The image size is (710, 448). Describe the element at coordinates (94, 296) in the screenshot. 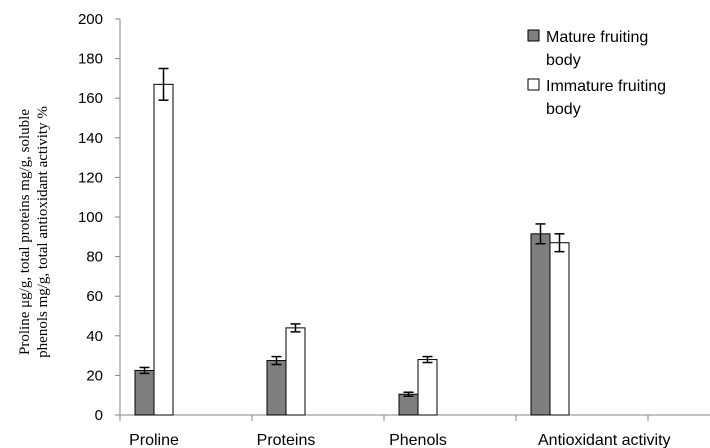

I see `y-tick-label: 60` at that location.